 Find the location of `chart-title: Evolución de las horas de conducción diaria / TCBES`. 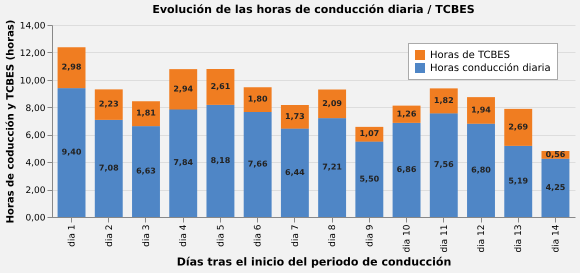

chart-title: Evolución de las horas de conducción diaria / TCBES is located at coordinates (313, 9).